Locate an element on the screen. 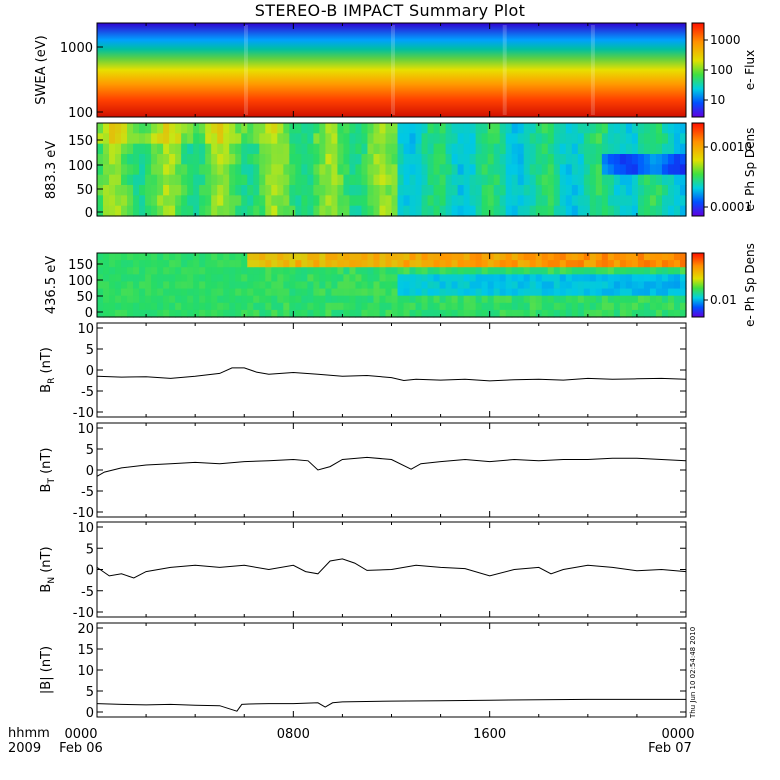 The height and width of the screenshot is (780, 780). e883-colorbar-tick-label: 0.0001 is located at coordinates (731, 207).